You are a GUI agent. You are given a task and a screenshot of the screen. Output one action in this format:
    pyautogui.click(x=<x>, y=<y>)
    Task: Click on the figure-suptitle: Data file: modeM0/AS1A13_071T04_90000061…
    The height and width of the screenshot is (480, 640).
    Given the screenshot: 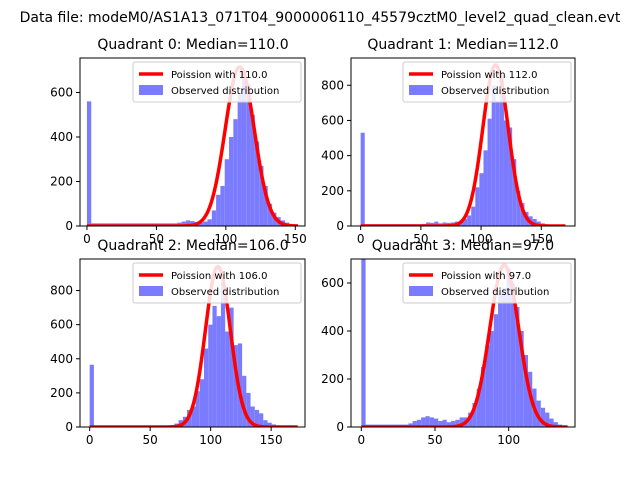 What is the action you would take?
    pyautogui.click(x=320, y=18)
    